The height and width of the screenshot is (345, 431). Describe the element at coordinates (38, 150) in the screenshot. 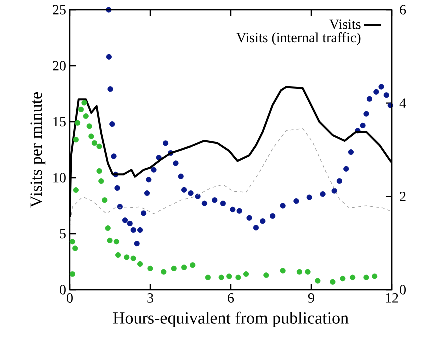

I see `y-axis-title: Visits per minute` at that location.